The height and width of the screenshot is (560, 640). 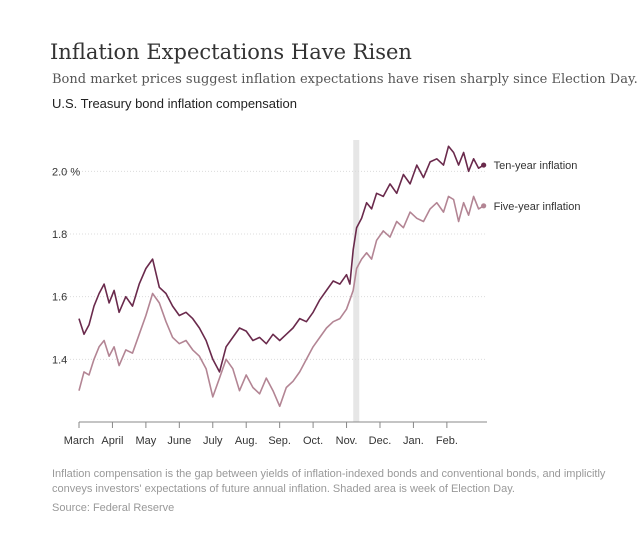 What do you see at coordinates (447, 441) in the screenshot?
I see `x-tick-label: Feb.` at bounding box center [447, 441].